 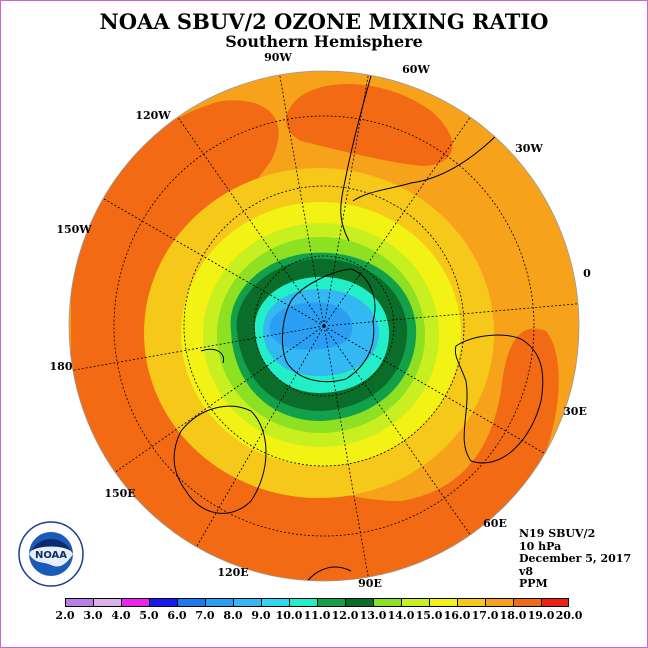 What do you see at coordinates (205, 615) in the screenshot?
I see `colorbar-label: 7.0` at bounding box center [205, 615].